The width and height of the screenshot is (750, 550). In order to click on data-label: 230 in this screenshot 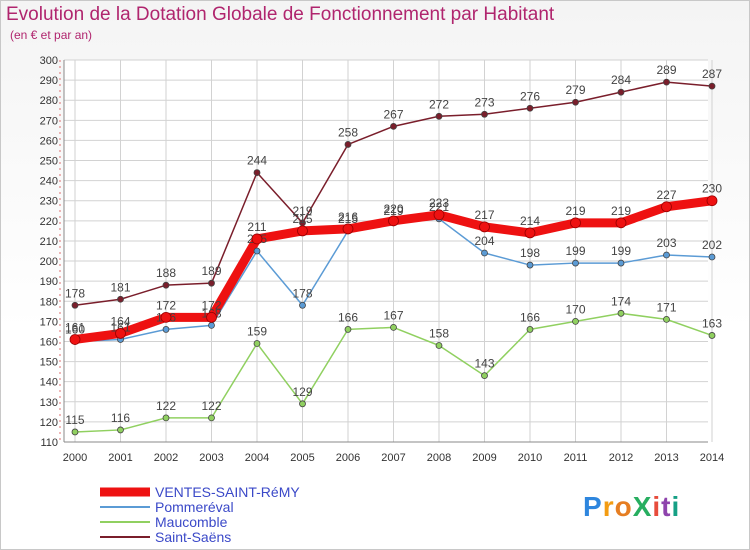, I will do `click(712, 189)`.